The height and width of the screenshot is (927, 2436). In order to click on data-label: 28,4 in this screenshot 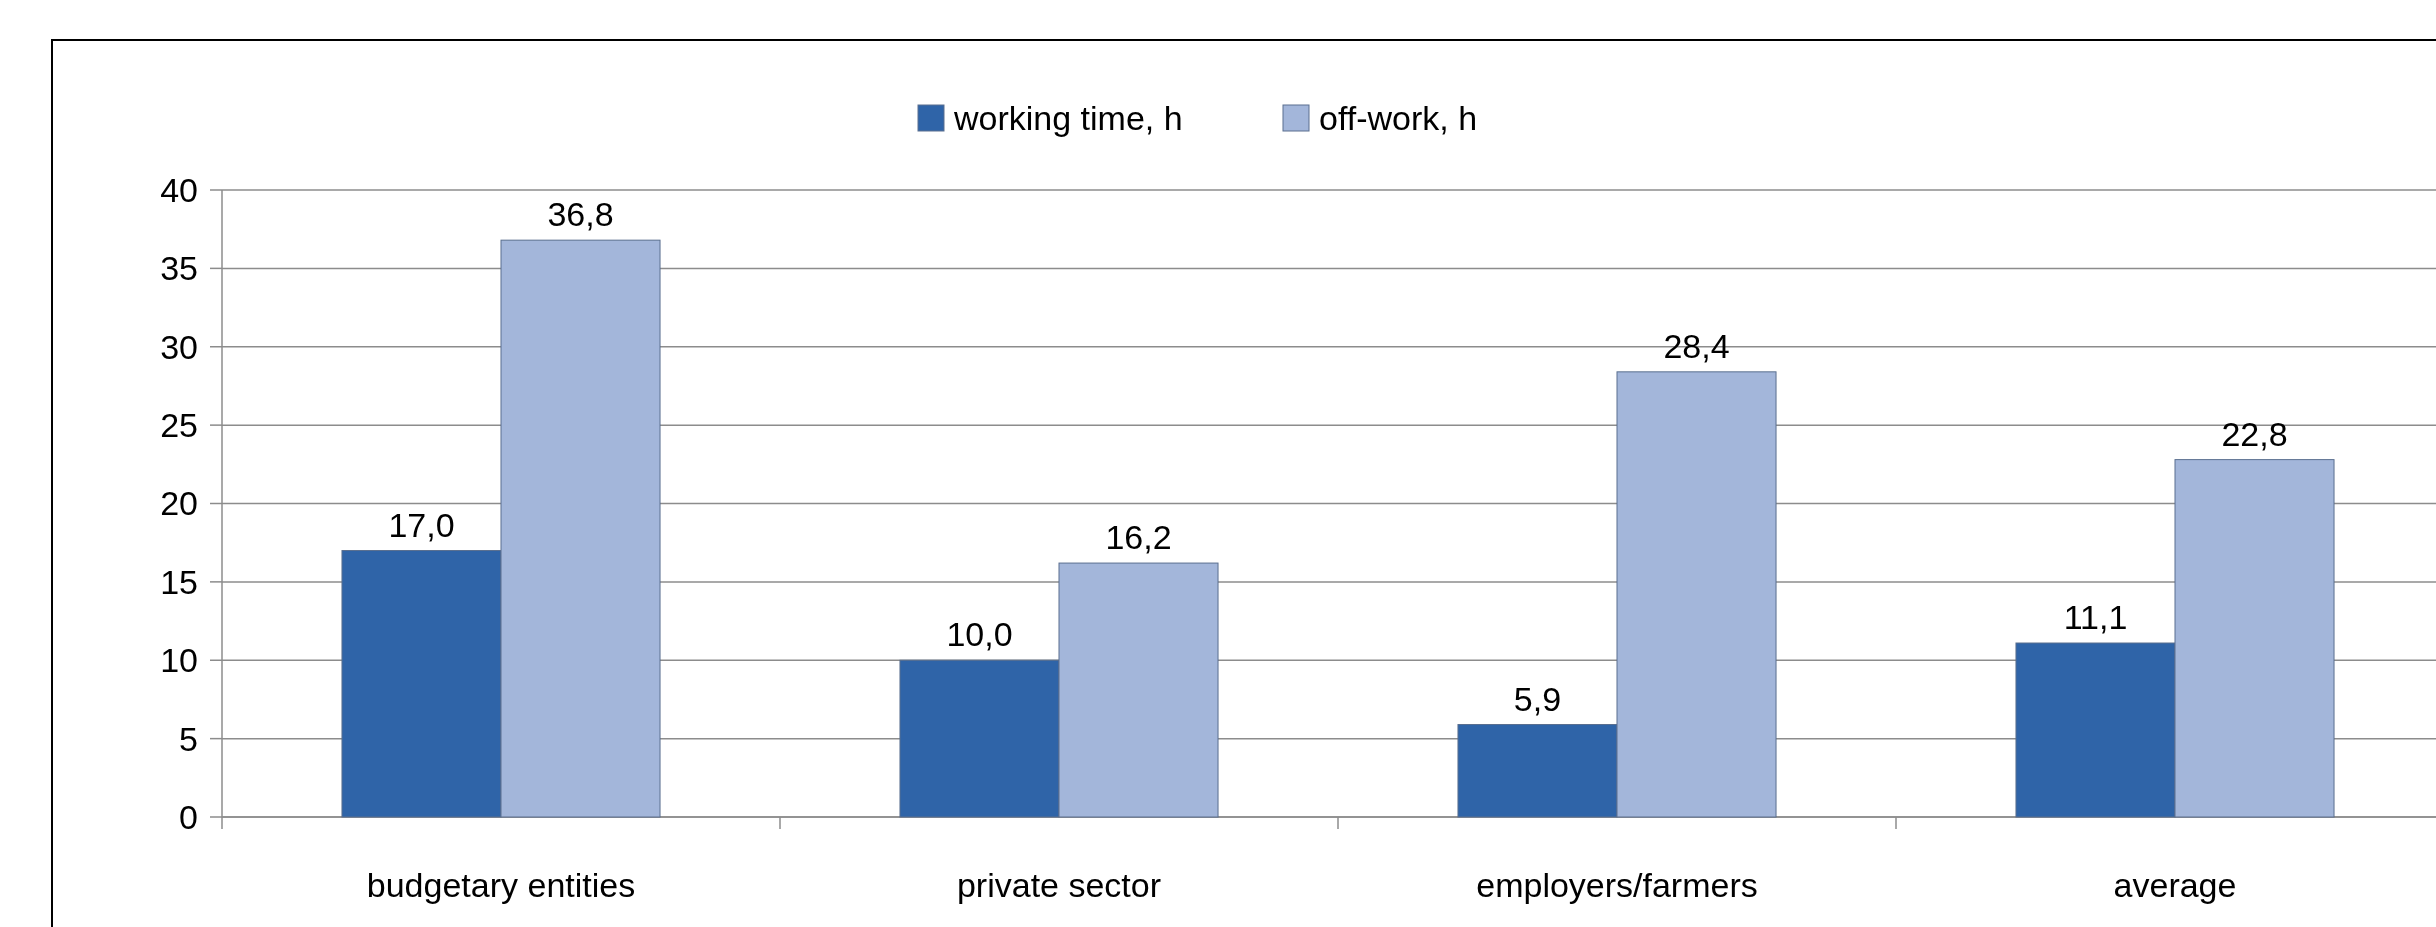, I will do `click(1696, 345)`.